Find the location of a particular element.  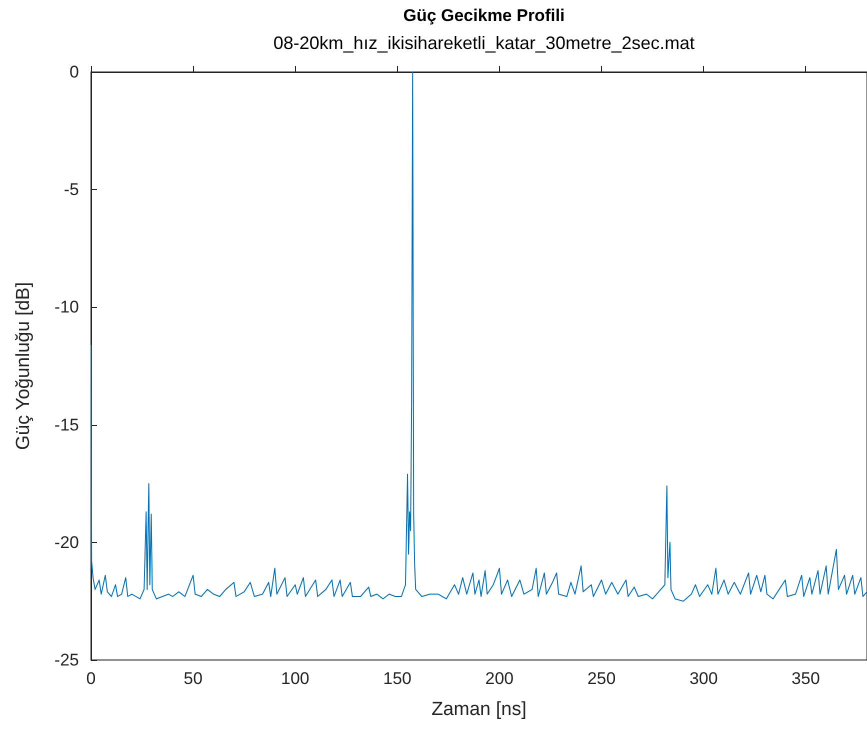

x-tick-label: 250 is located at coordinates (601, 678).